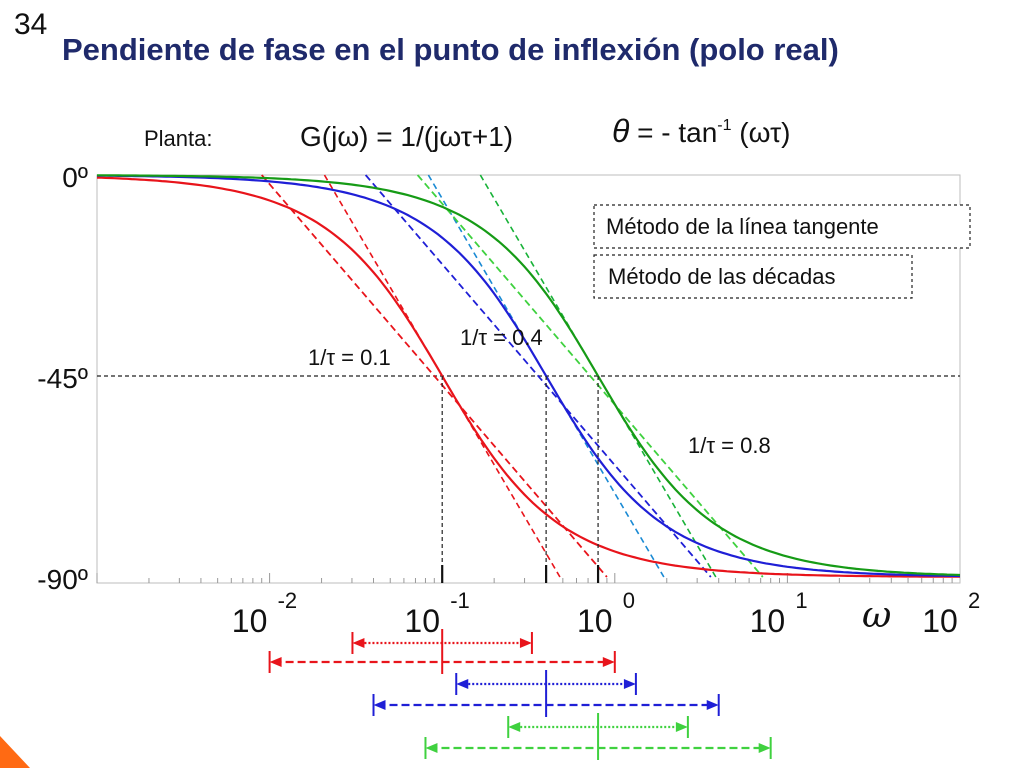 This screenshot has width=1024, height=768. I want to click on x-tick-label: 10 2, so click(951, 613).